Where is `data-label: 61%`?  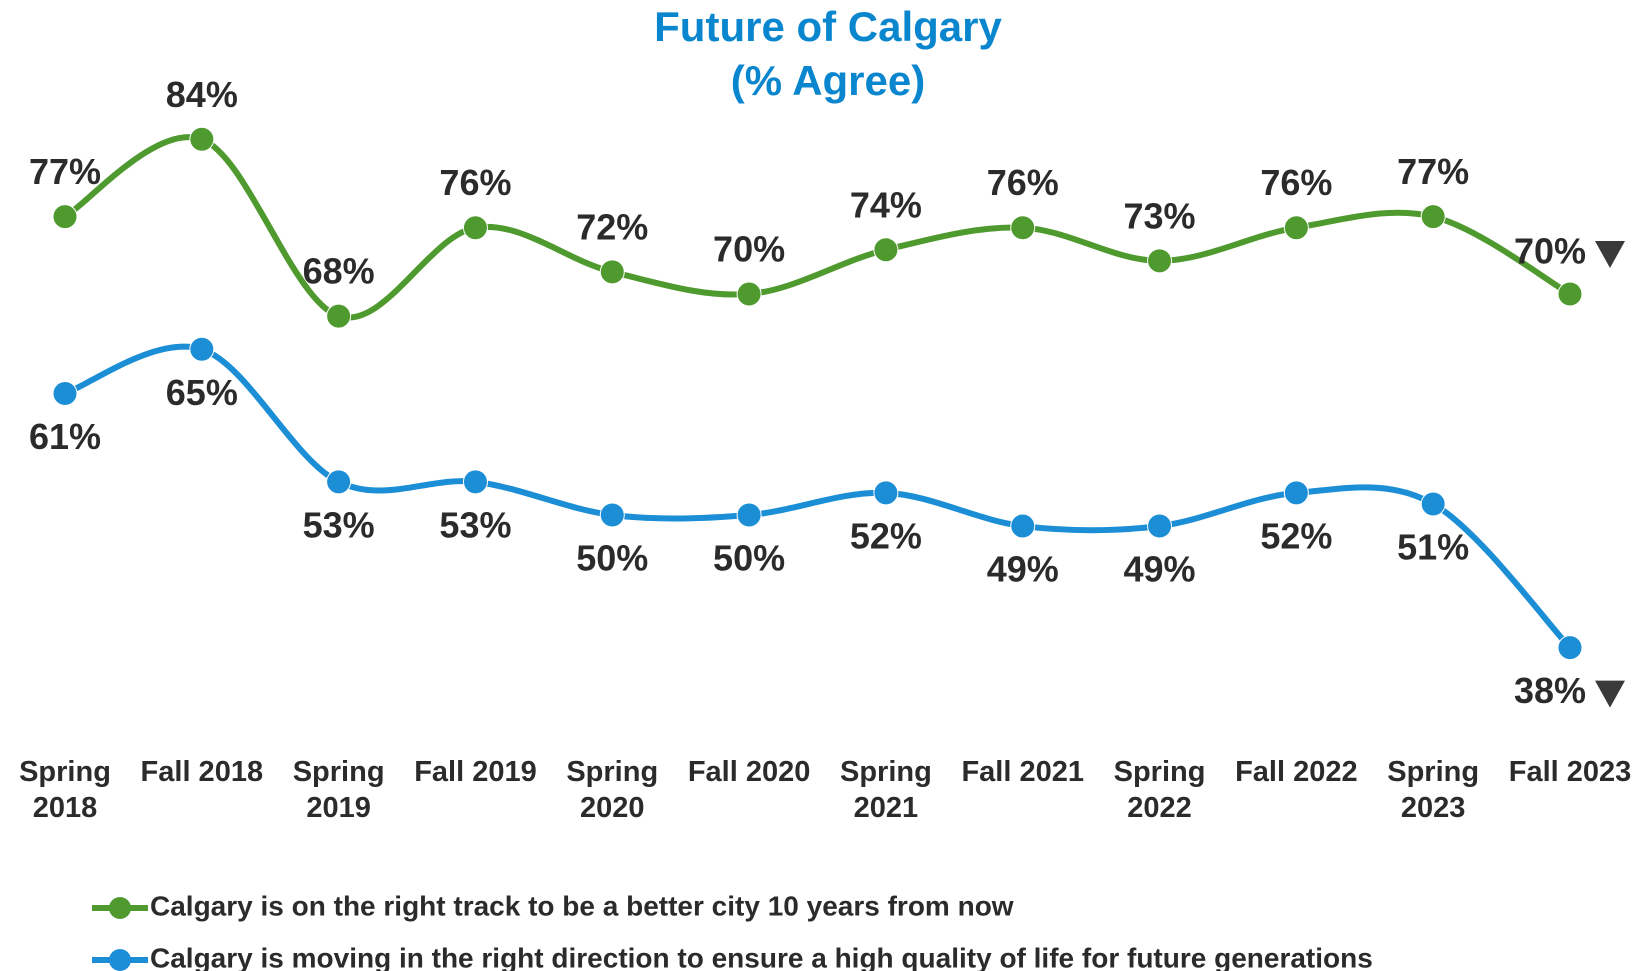 data-label: 61% is located at coordinates (65, 436).